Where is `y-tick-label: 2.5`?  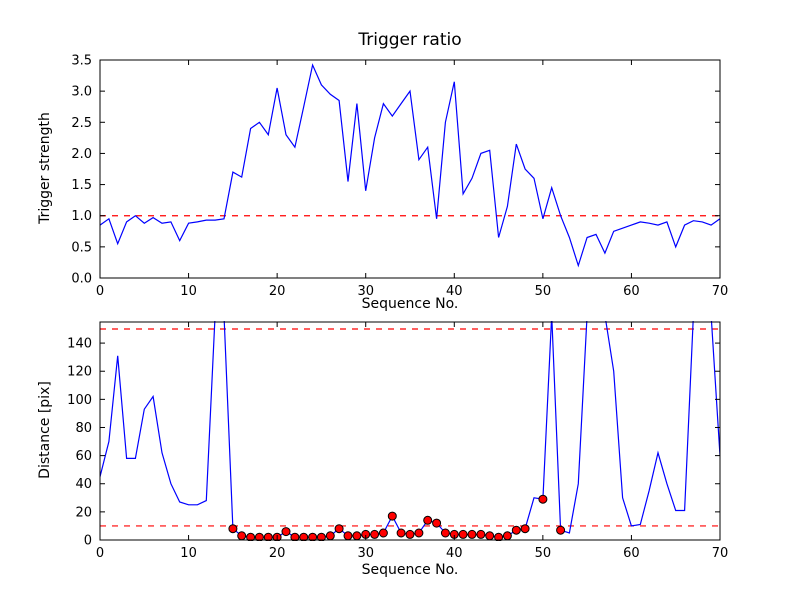
y-tick-label: 2.5 is located at coordinates (81, 123).